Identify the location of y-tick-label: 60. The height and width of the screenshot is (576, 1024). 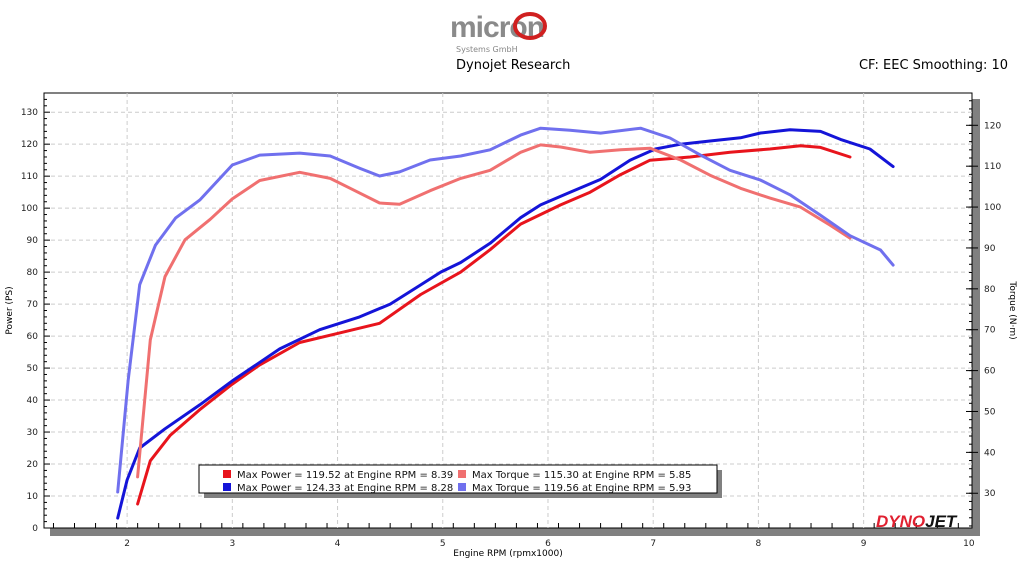
(33, 337).